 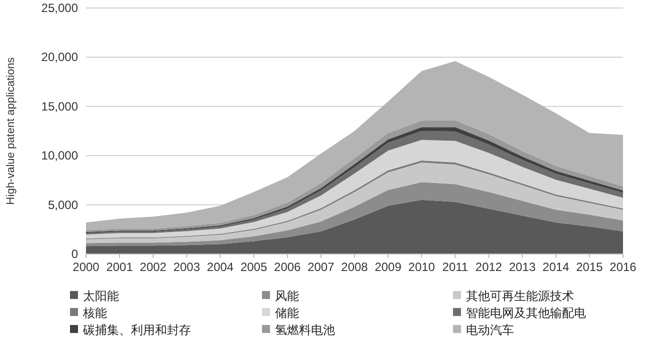 What do you see at coordinates (526, 313) in the screenshot?
I see `legend-label: 智能电网及其他输配电` at bounding box center [526, 313].